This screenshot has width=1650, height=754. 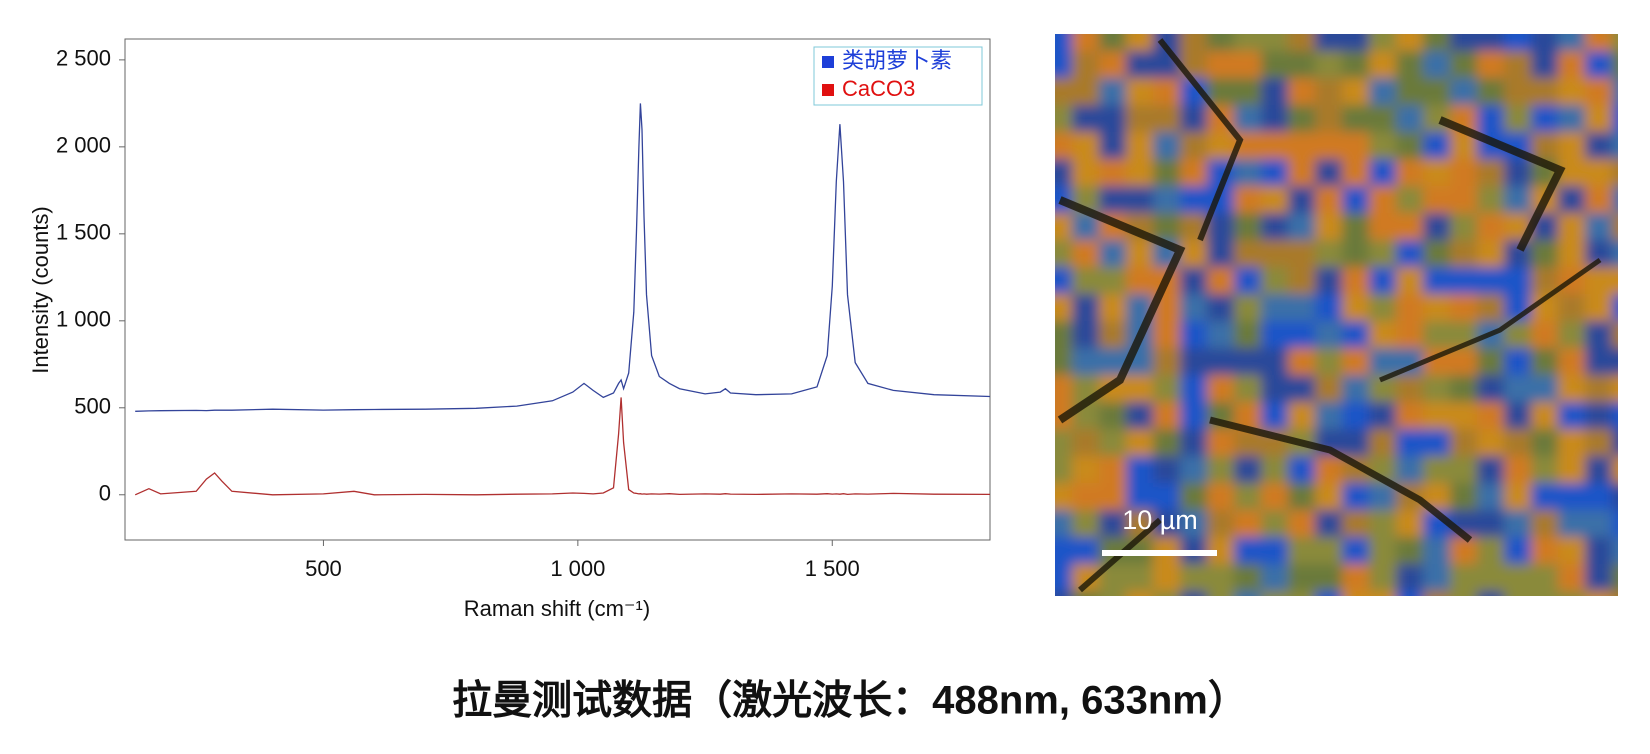 What do you see at coordinates (562, 446) in the screenshot?
I see `series-line` at bounding box center [562, 446].